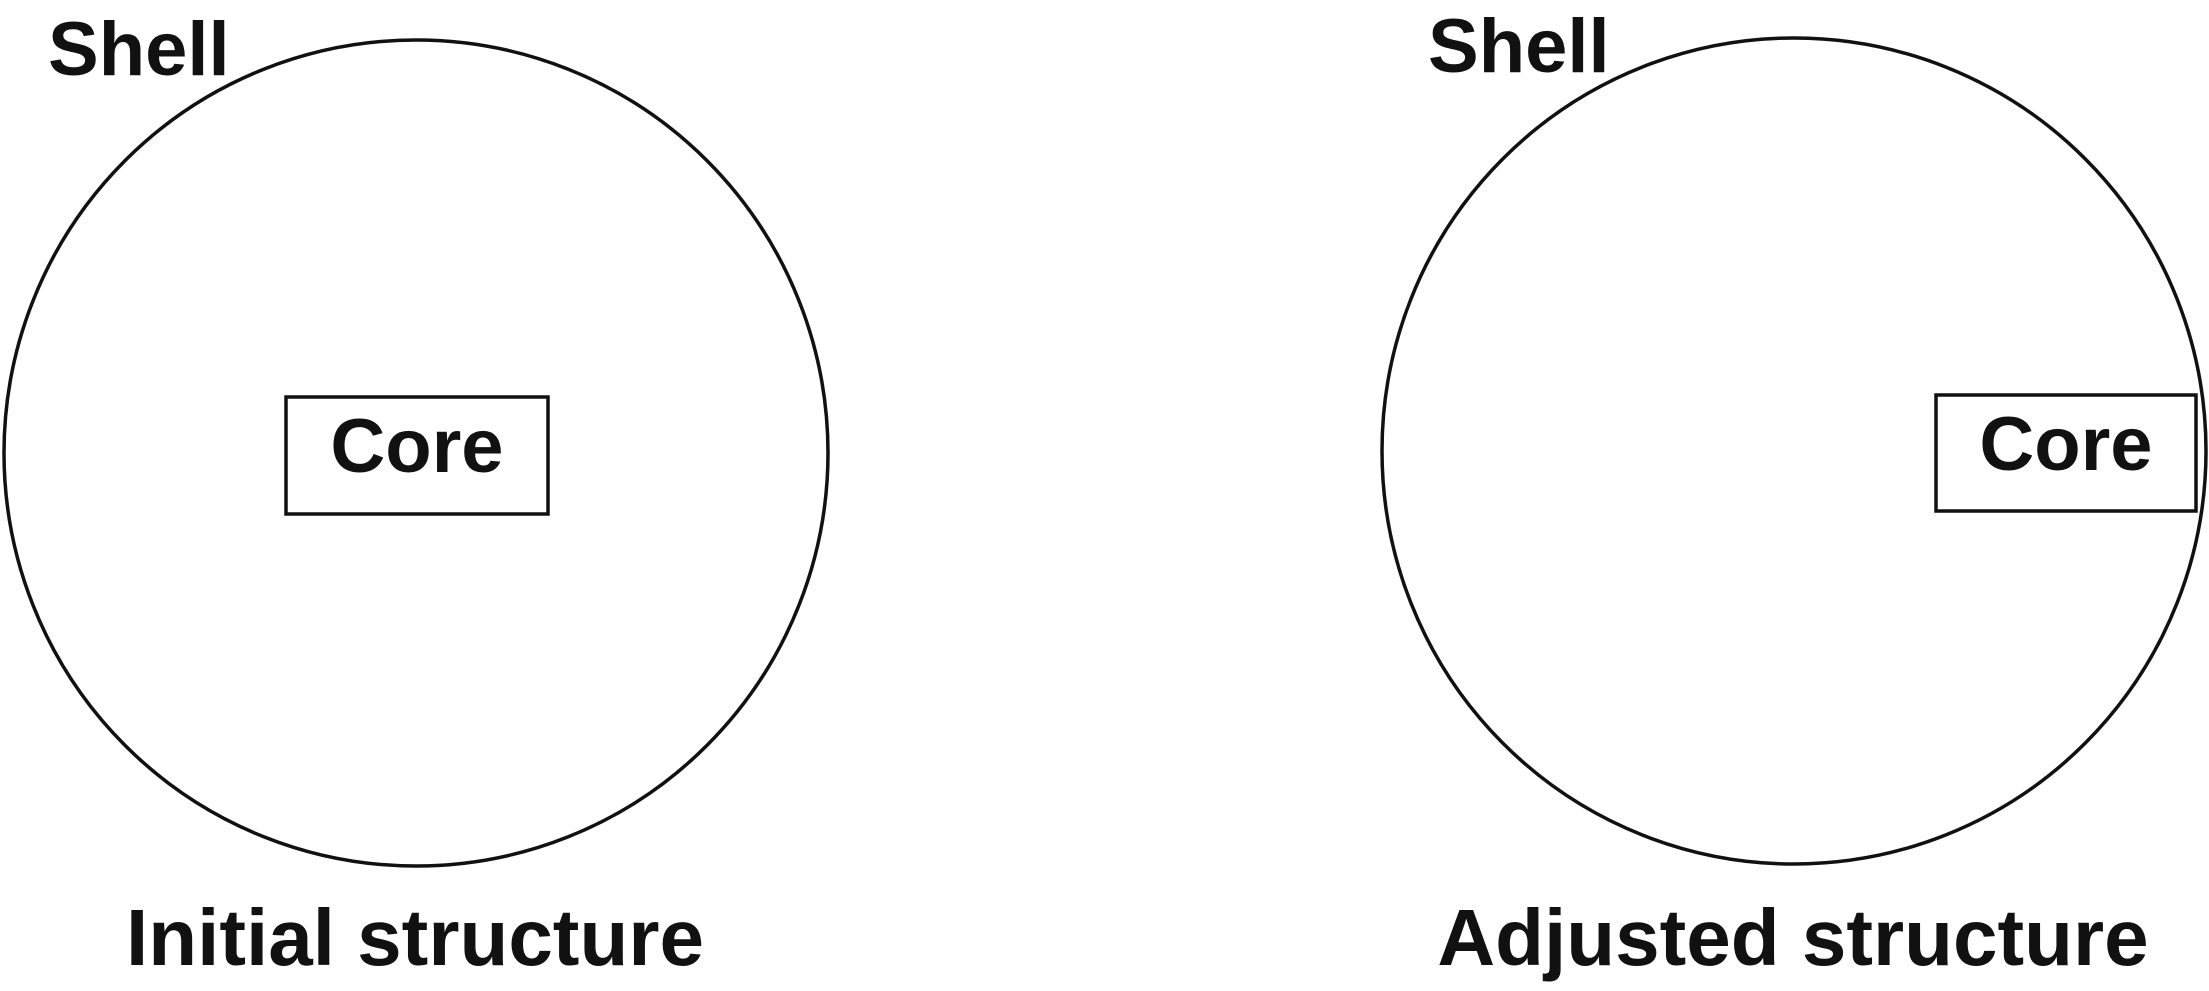  I want to click on caption-adjusted: Adjusted structure, so click(1792, 937).